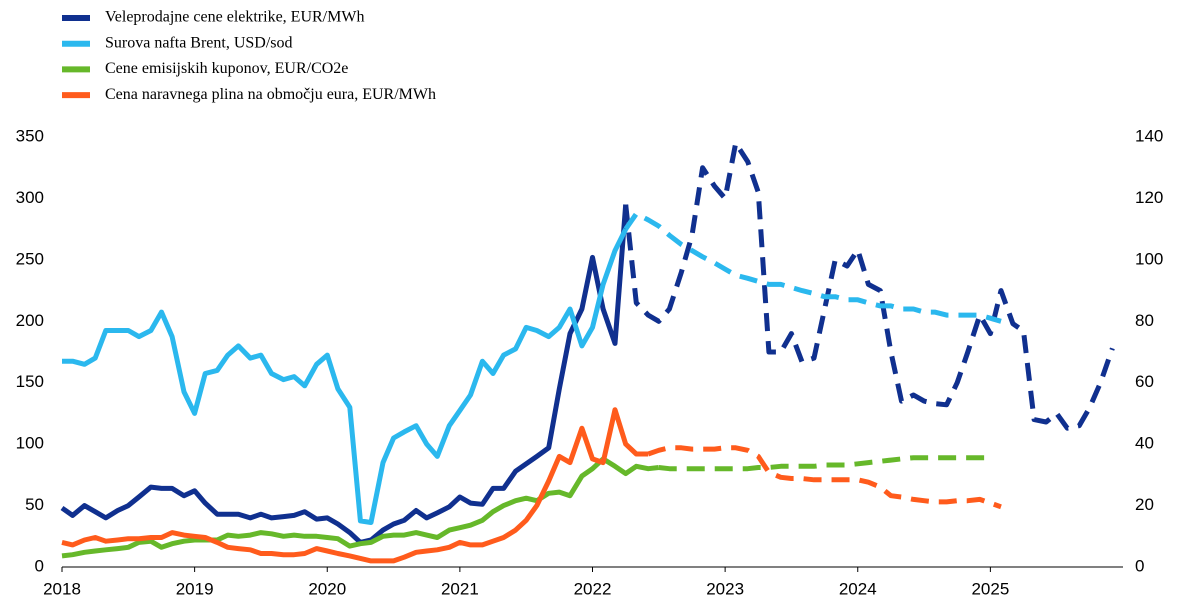 This screenshot has height=601, width=1178. What do you see at coordinates (858, 588) in the screenshot?
I see `x-tick-label: 2024` at bounding box center [858, 588].